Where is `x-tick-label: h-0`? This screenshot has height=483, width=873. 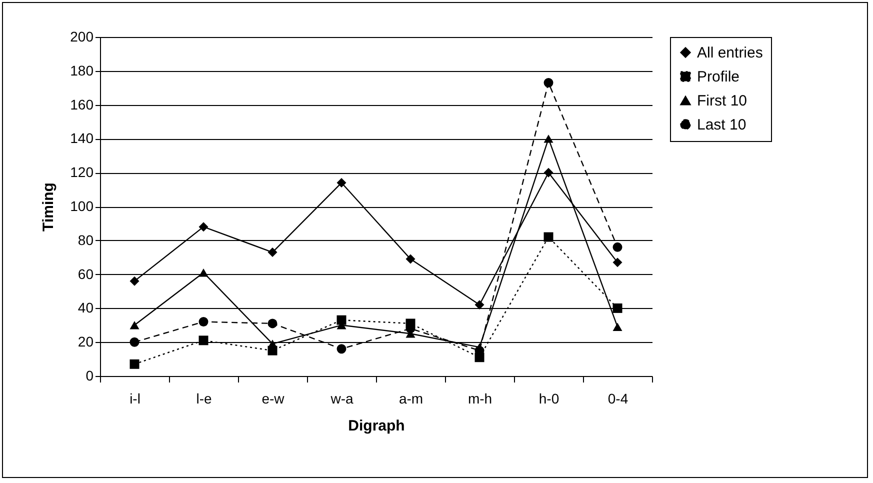 x-tick-label: h-0 is located at coordinates (549, 398).